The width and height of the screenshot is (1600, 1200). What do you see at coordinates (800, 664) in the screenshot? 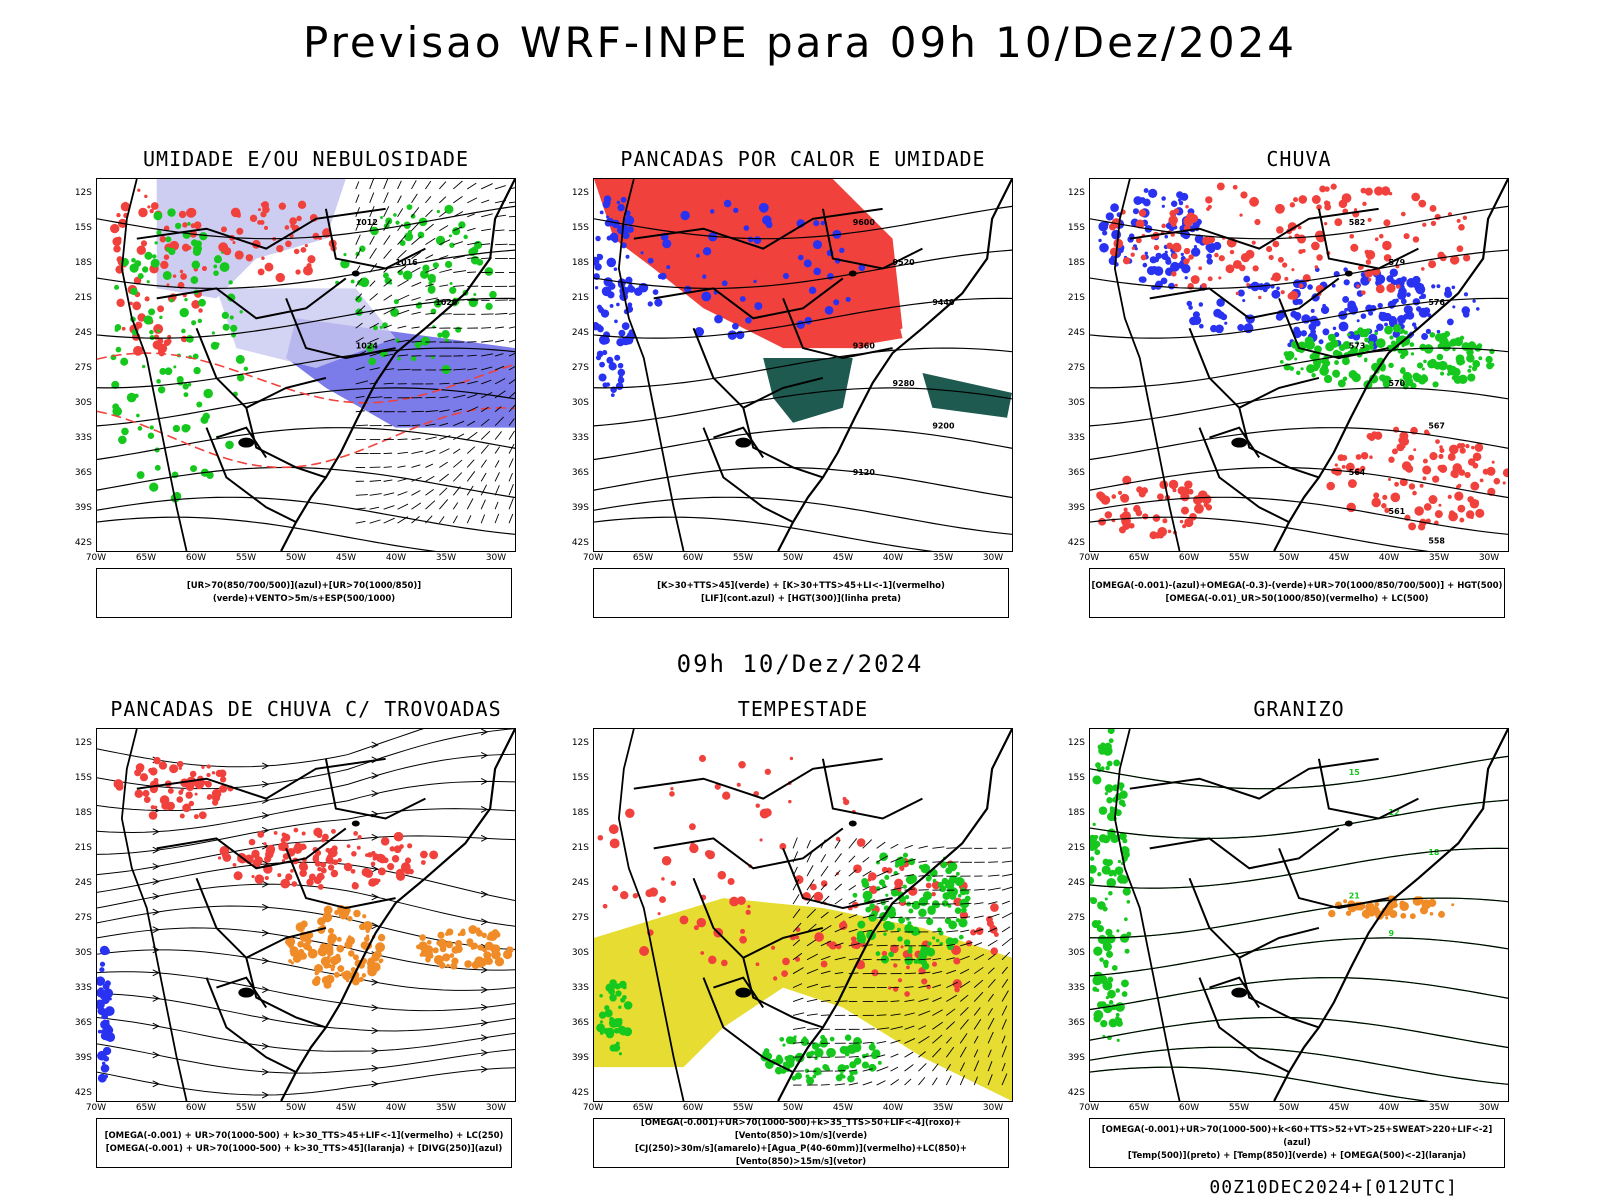
I see `mid-date: 09h 10/Dez/2024` at bounding box center [800, 664].